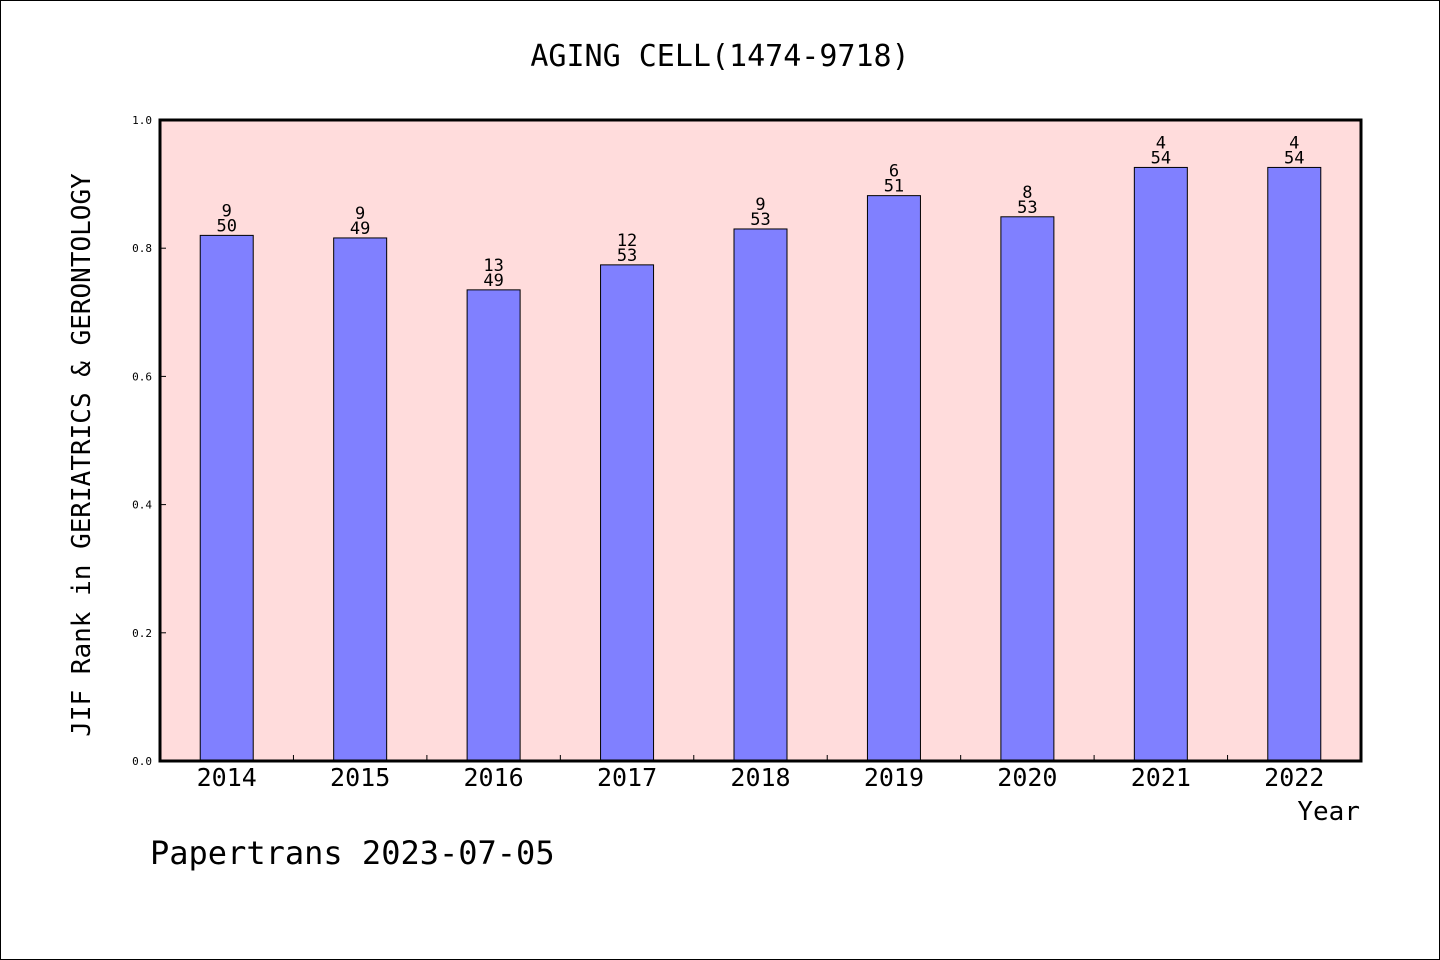 This screenshot has width=1440, height=960. Describe the element at coordinates (142, 505) in the screenshot. I see `y-tick-label: 0.4` at that location.